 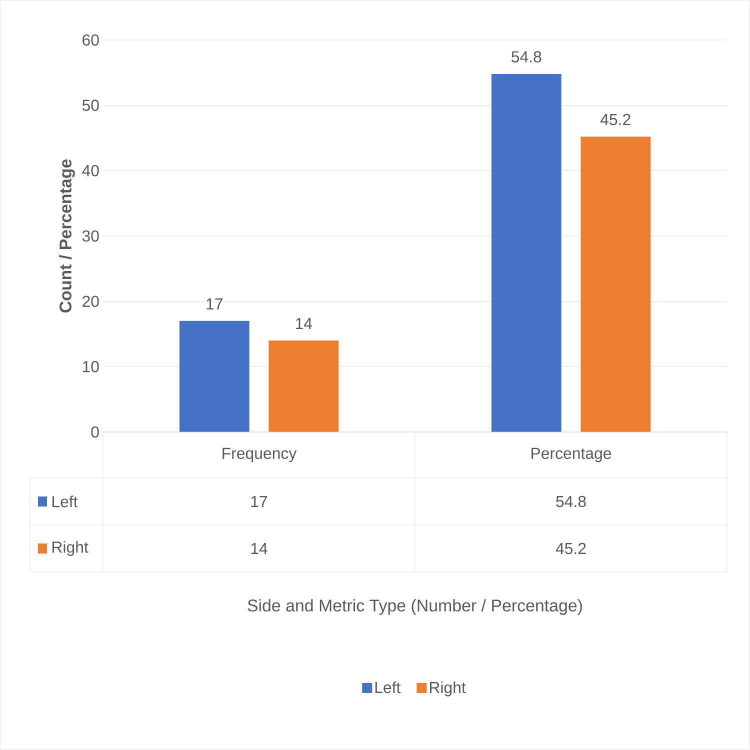 I want to click on data-label: 45.2, so click(x=571, y=548).